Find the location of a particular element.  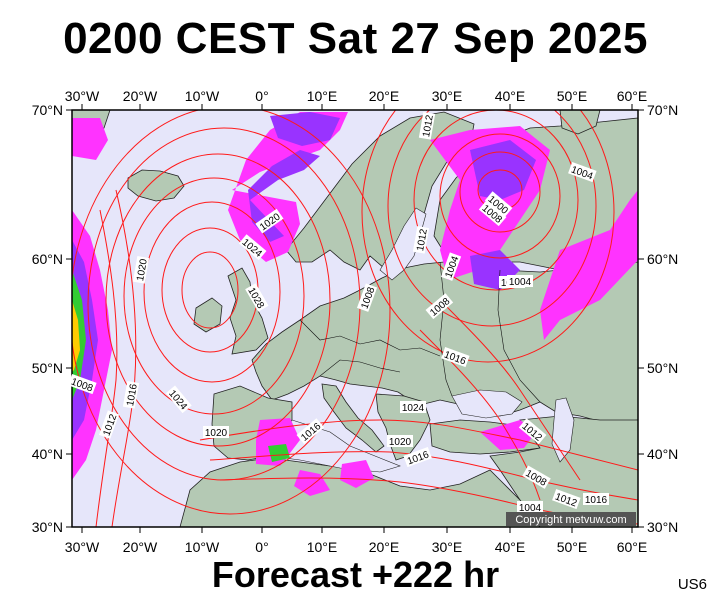

isobar-label: 1024 is located at coordinates (413, 407).